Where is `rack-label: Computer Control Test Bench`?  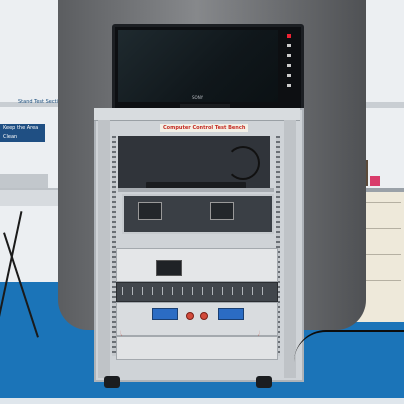 rack-label: Computer Control Test Bench is located at coordinates (204, 128).